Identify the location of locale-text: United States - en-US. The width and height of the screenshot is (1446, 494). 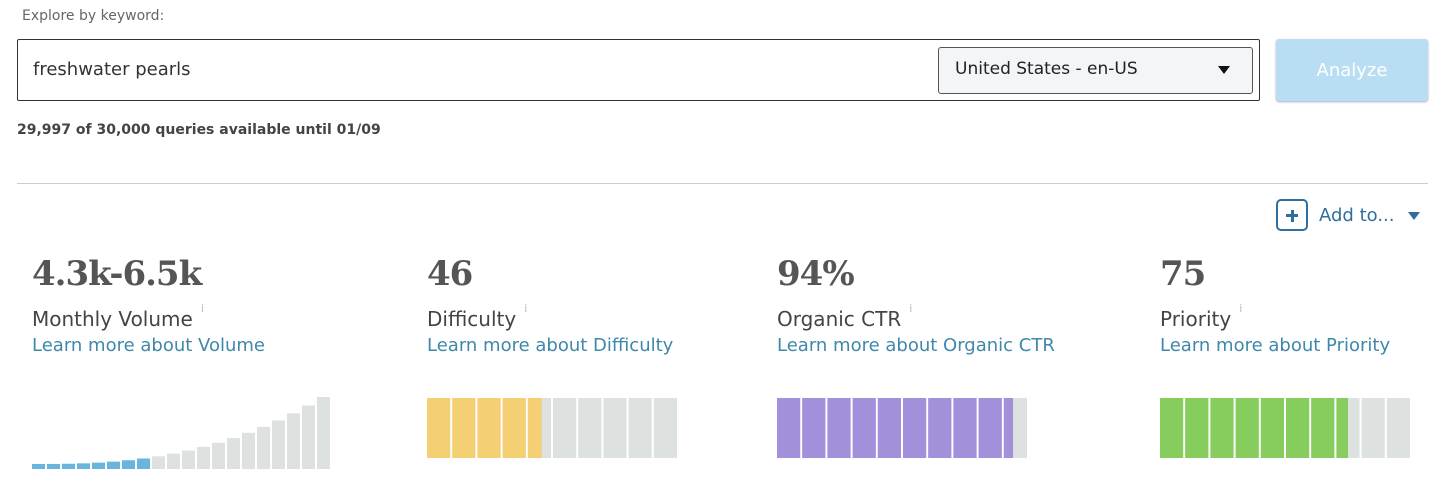
(1046, 69).